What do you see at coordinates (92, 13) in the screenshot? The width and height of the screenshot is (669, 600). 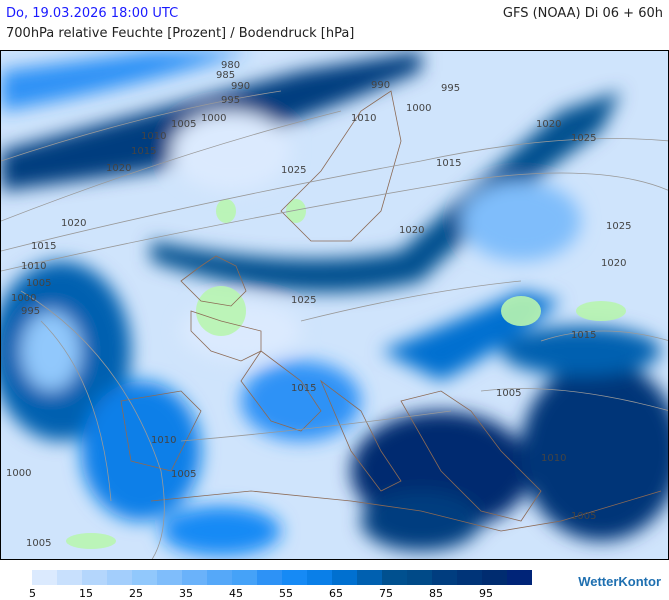 I see `forecast-datetime: Do, 19.03.2026 18:00 UTC` at bounding box center [92, 13].